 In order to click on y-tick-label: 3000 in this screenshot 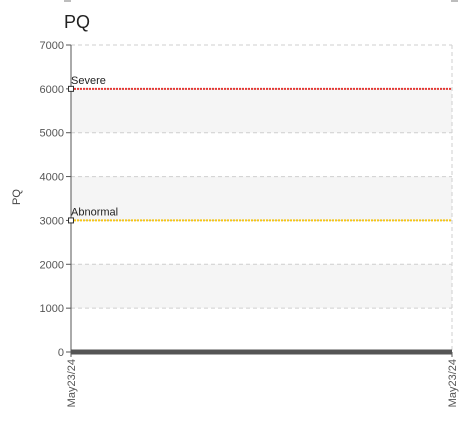, I will do `click(52, 221)`.